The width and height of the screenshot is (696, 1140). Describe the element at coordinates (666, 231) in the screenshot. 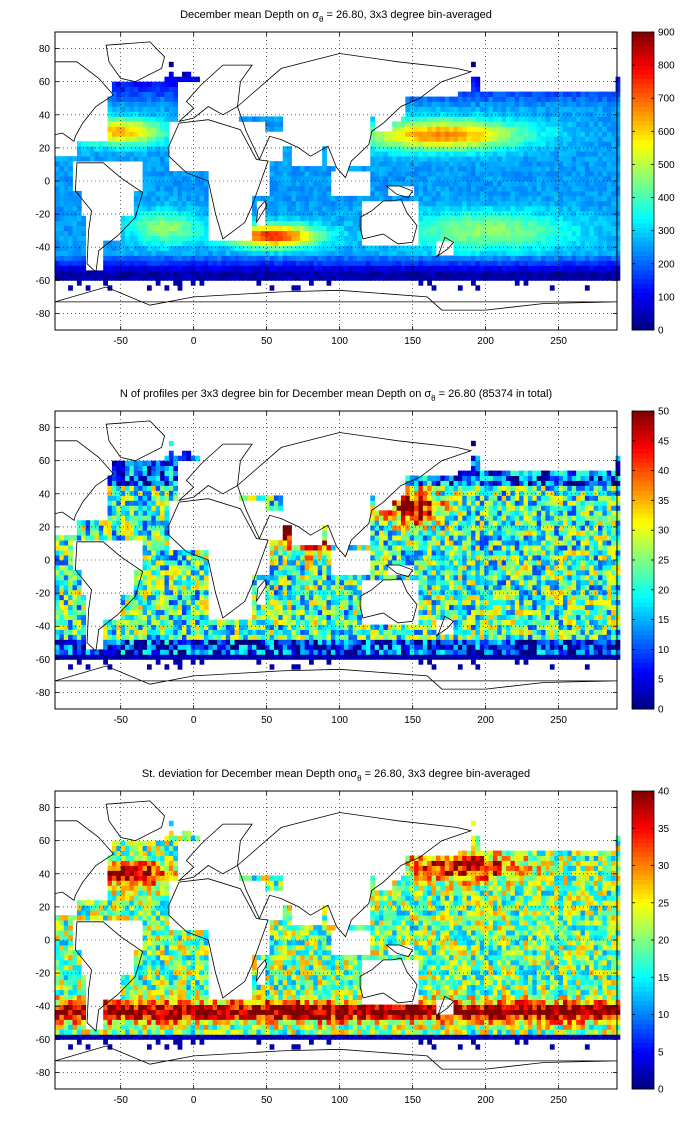

I see `colorbar-tick-label: 300` at that location.